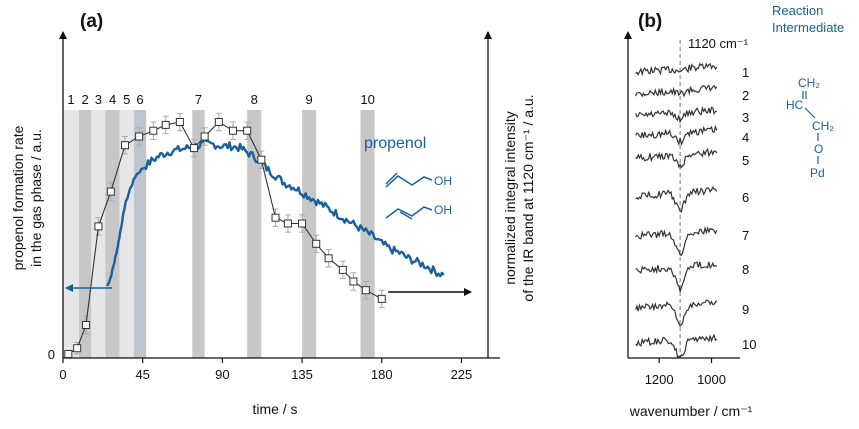 The image size is (859, 429). I want to click on panel-label-b: (b), so click(650, 21).